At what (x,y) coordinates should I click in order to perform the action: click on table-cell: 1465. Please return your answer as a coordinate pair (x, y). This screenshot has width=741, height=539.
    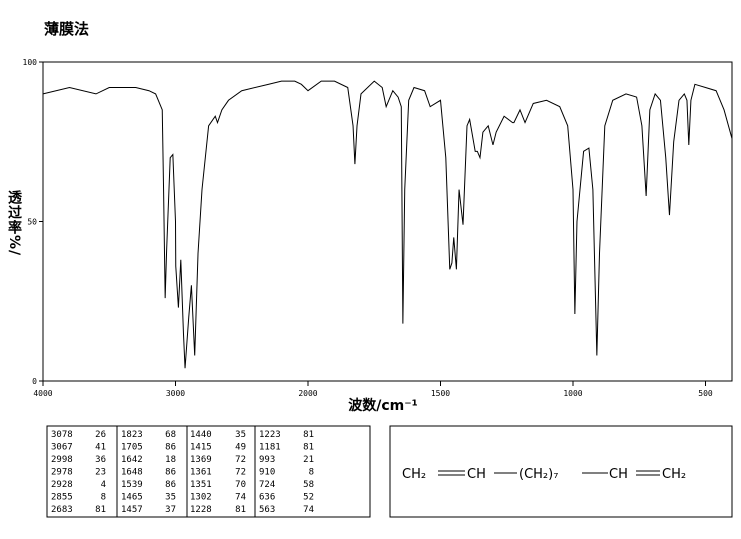
    Looking at the image, I should click on (132, 498).